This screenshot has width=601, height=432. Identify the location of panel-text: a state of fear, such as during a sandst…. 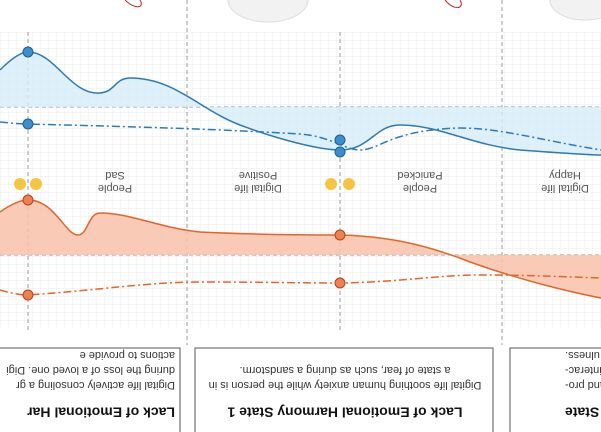
(345, 370).